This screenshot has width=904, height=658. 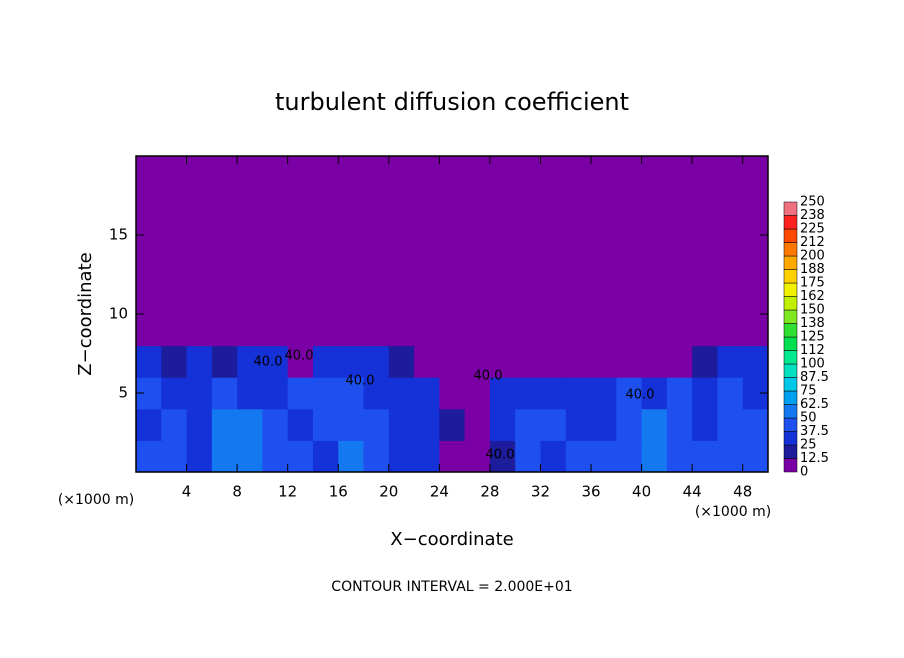 I want to click on y-axis-label: Z−coordinate, so click(x=85, y=313).